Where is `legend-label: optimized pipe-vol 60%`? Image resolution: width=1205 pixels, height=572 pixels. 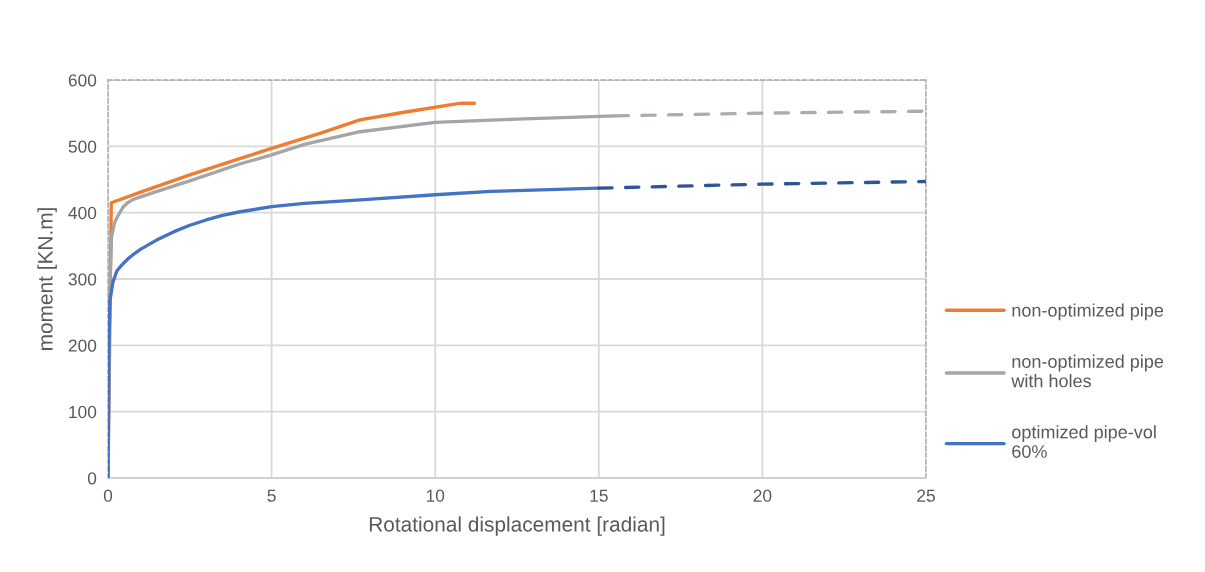 legend-label: optimized pipe-vol 60% is located at coordinates (1084, 441).